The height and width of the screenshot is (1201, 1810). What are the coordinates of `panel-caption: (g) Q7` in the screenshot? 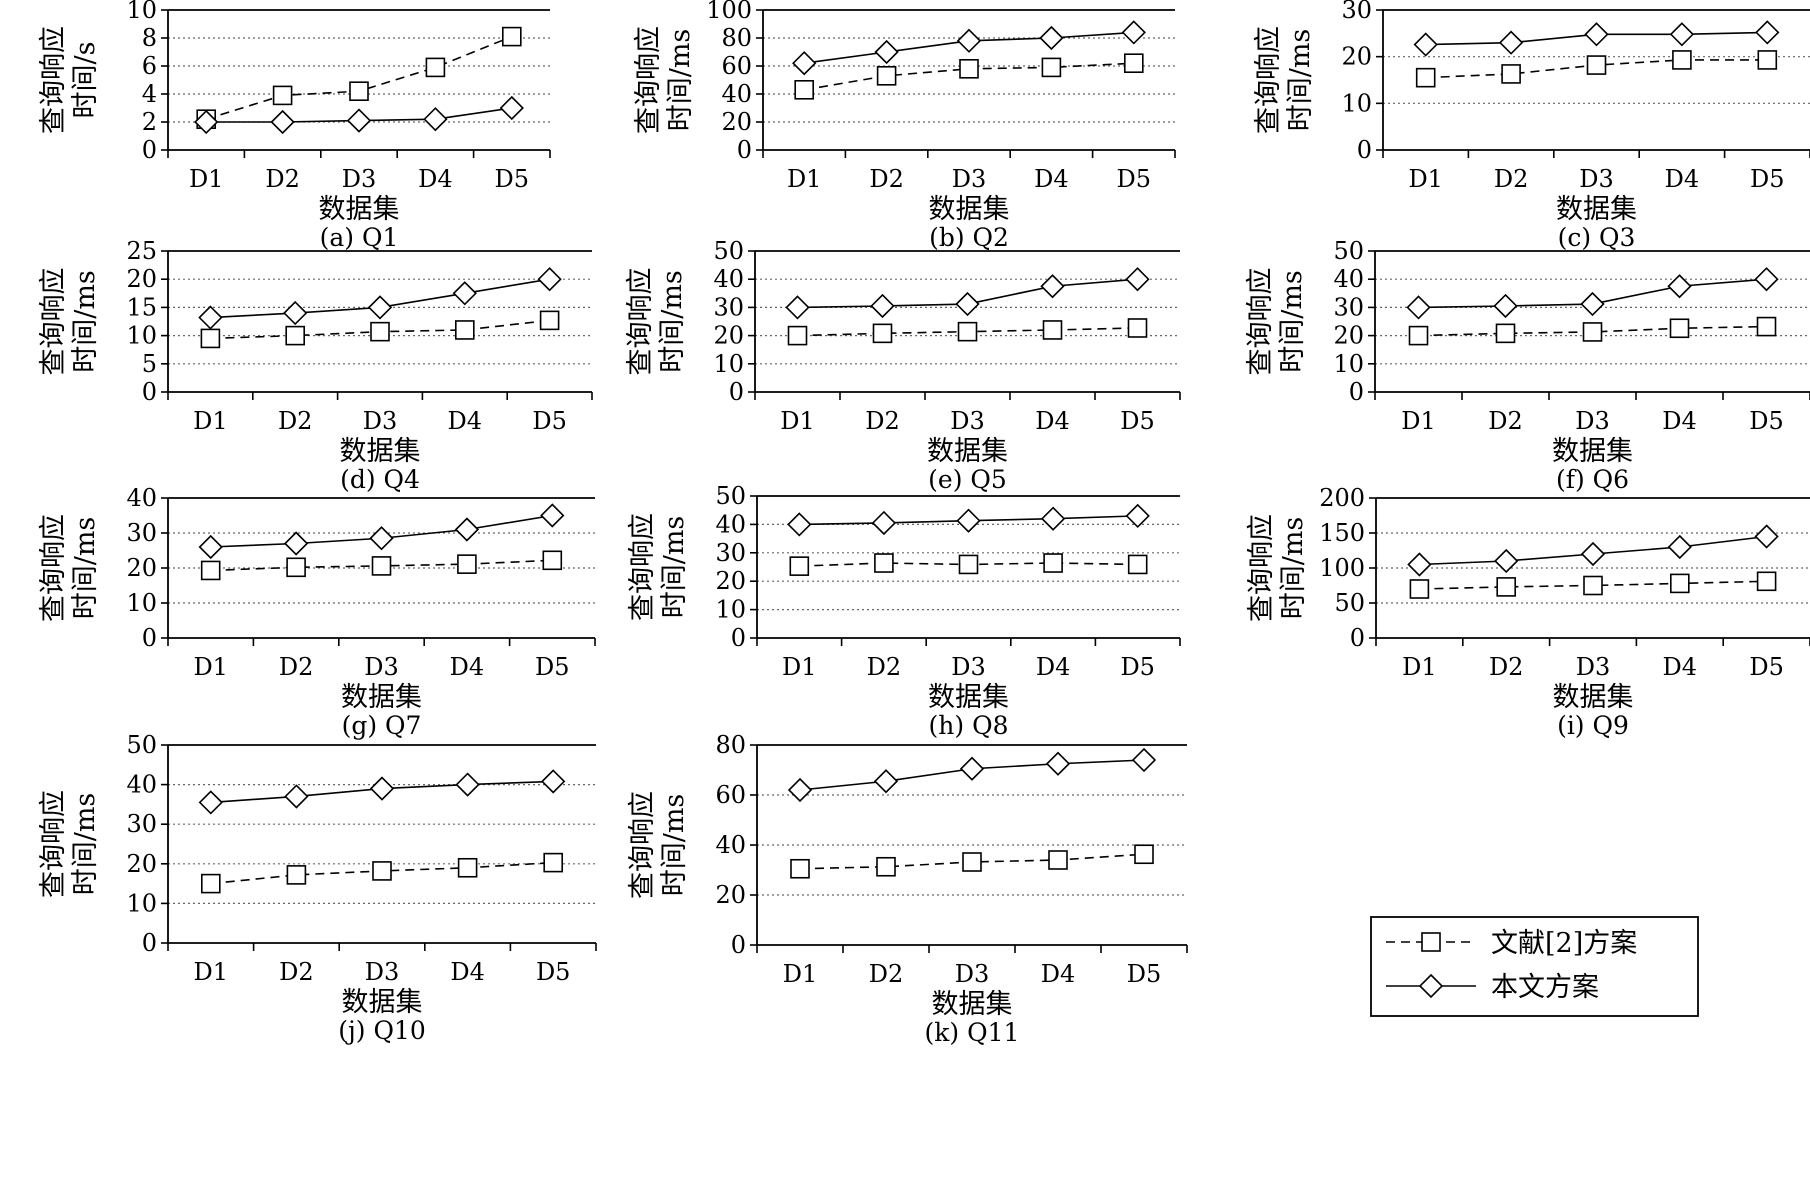 It's located at (382, 725).